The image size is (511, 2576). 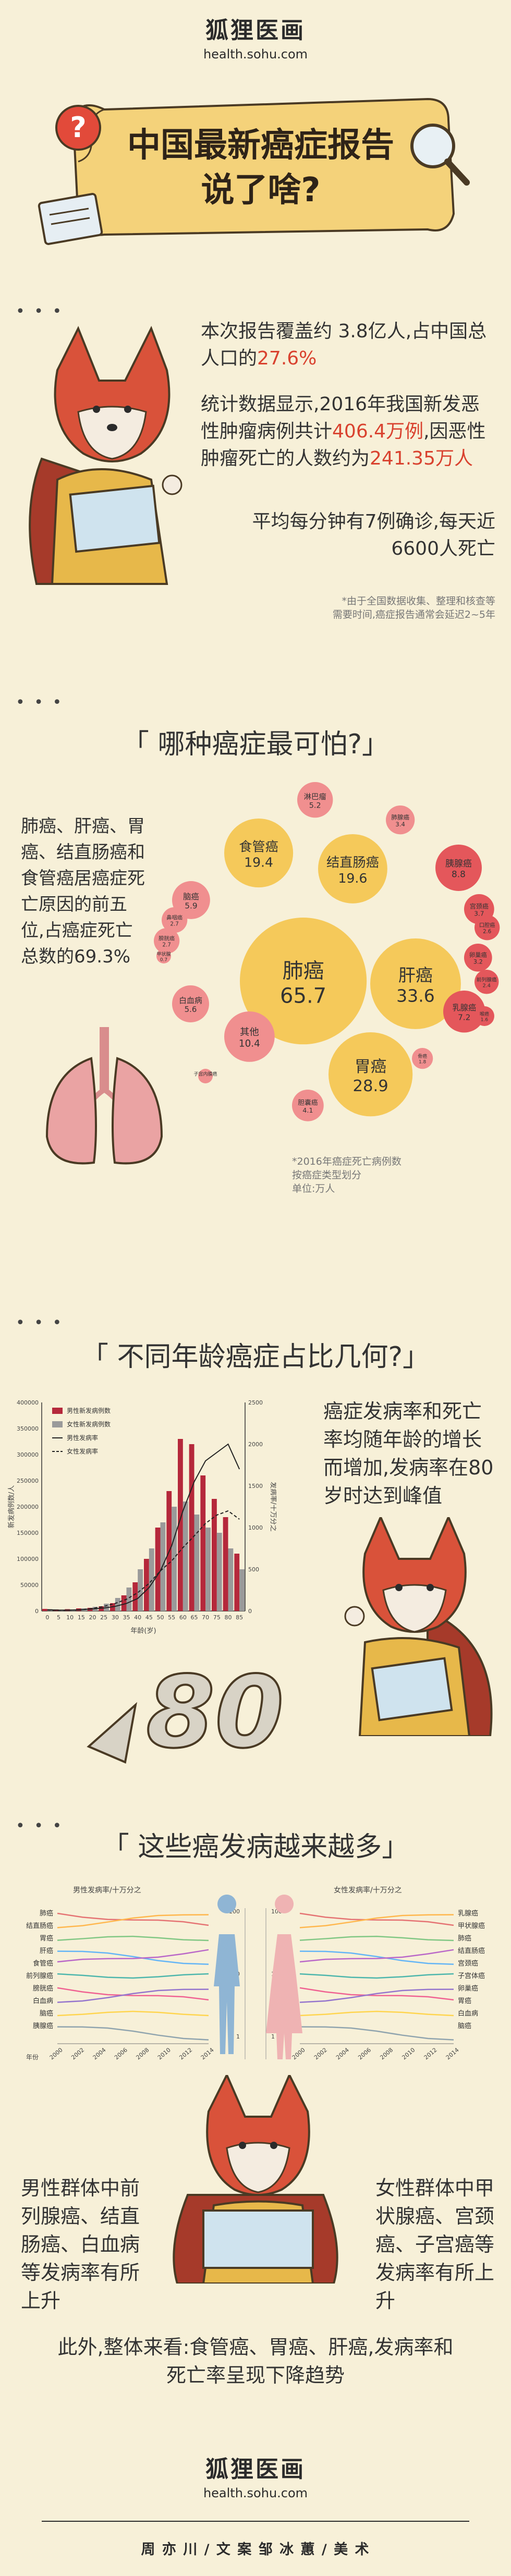 I want to click on y-tick-right: 500, so click(x=254, y=1569).